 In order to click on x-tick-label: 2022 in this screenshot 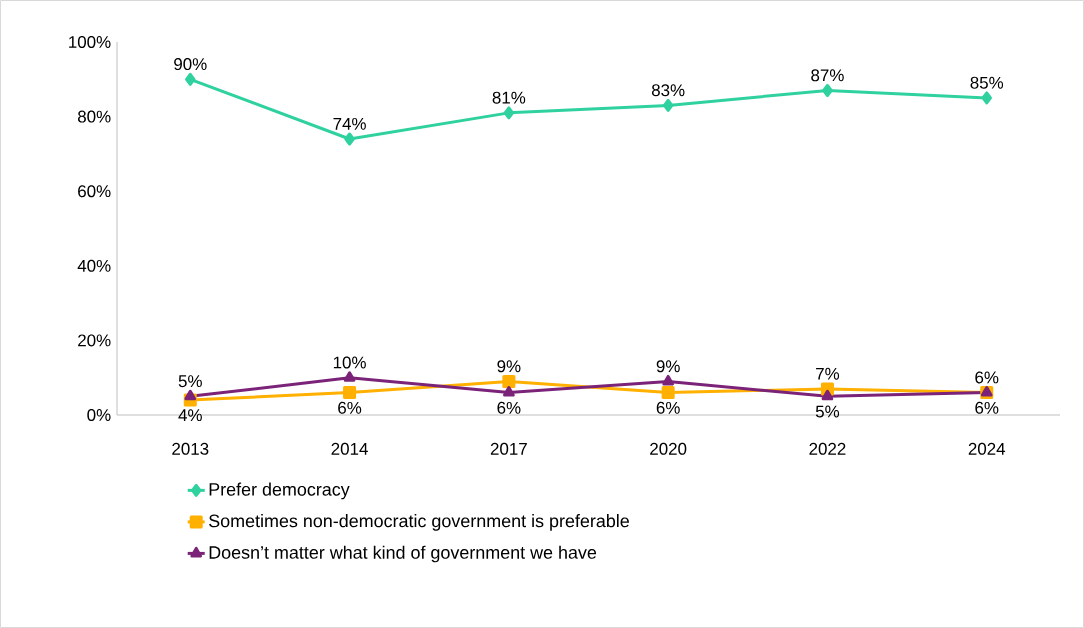, I will do `click(827, 448)`.